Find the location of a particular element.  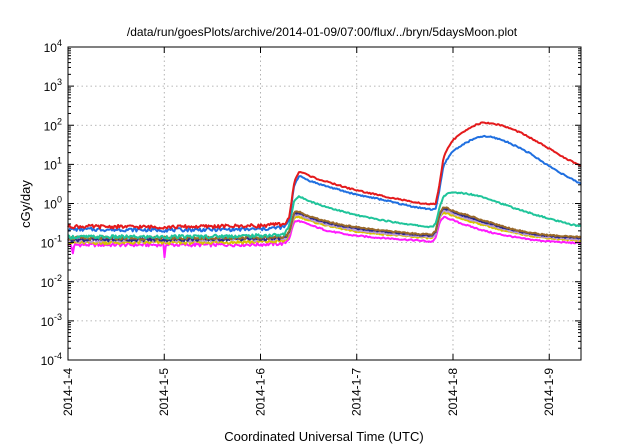

y-tick-label: 10⁻² is located at coordinates (51, 281).